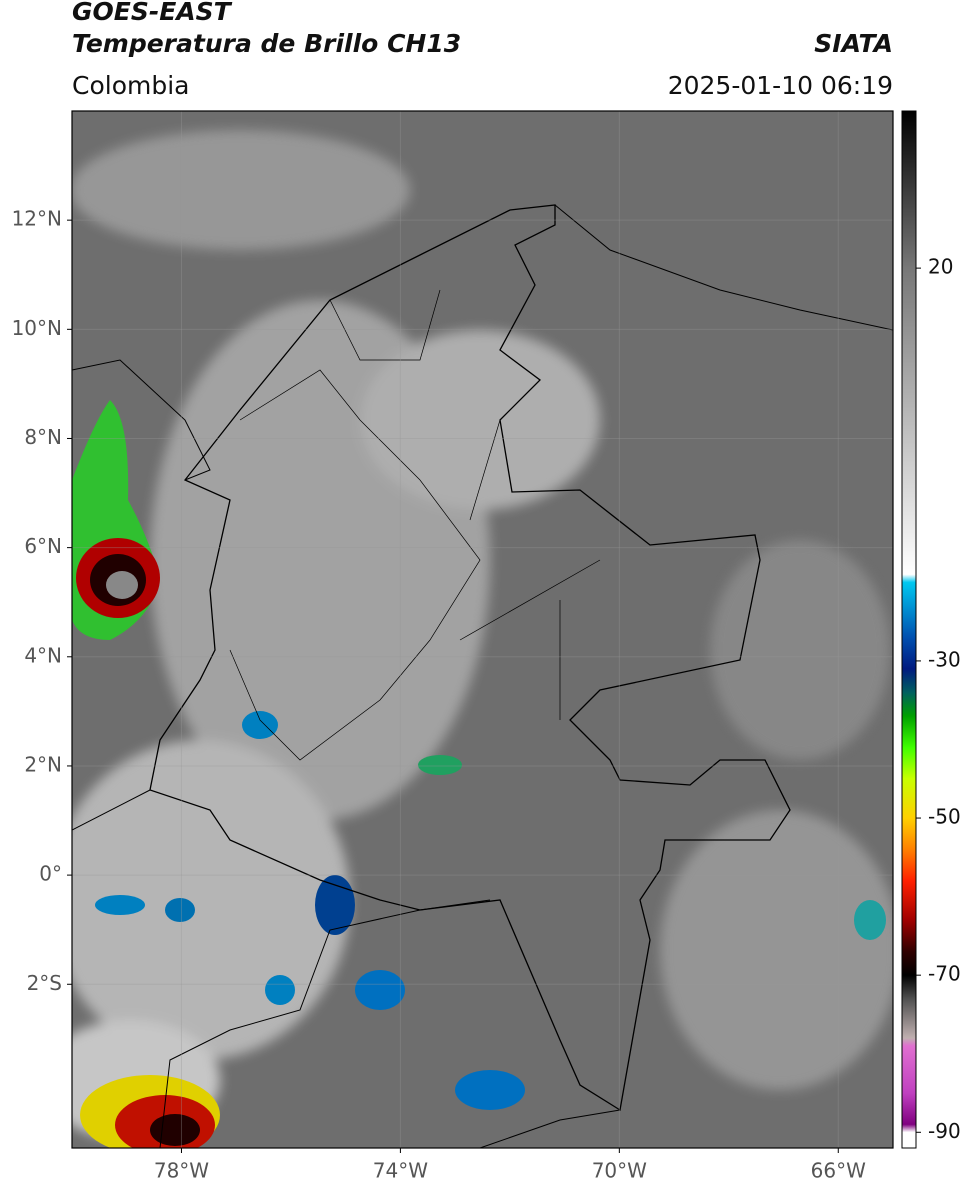 The image size is (966, 1190). What do you see at coordinates (909, 629) in the screenshot?
I see `colorbar` at bounding box center [909, 629].